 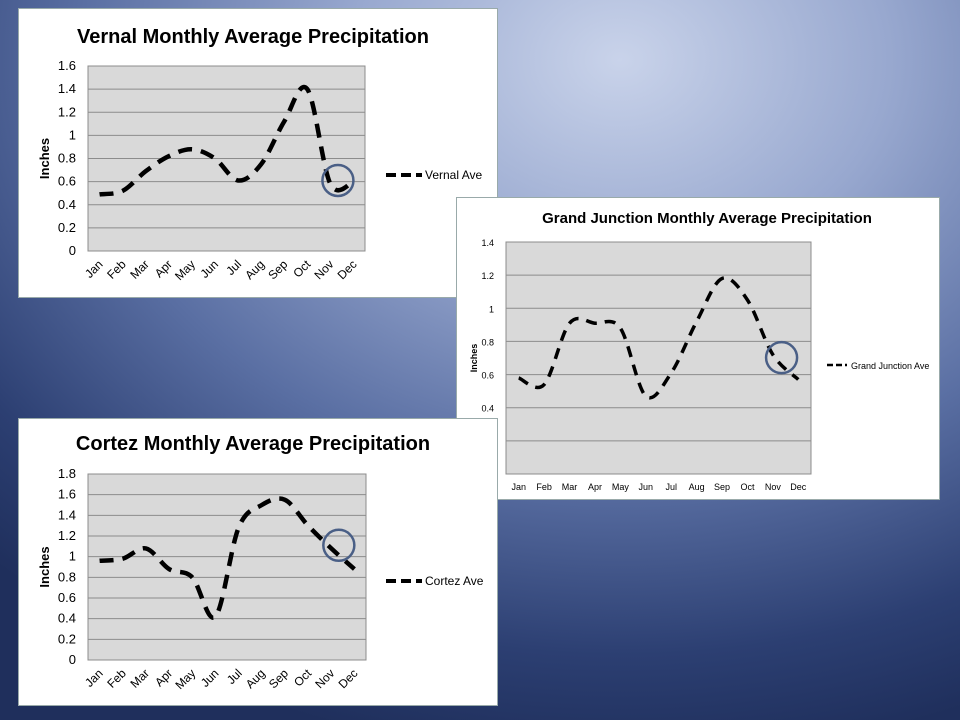 I want to click on legend-label: Cortez Ave, so click(x=454, y=581).